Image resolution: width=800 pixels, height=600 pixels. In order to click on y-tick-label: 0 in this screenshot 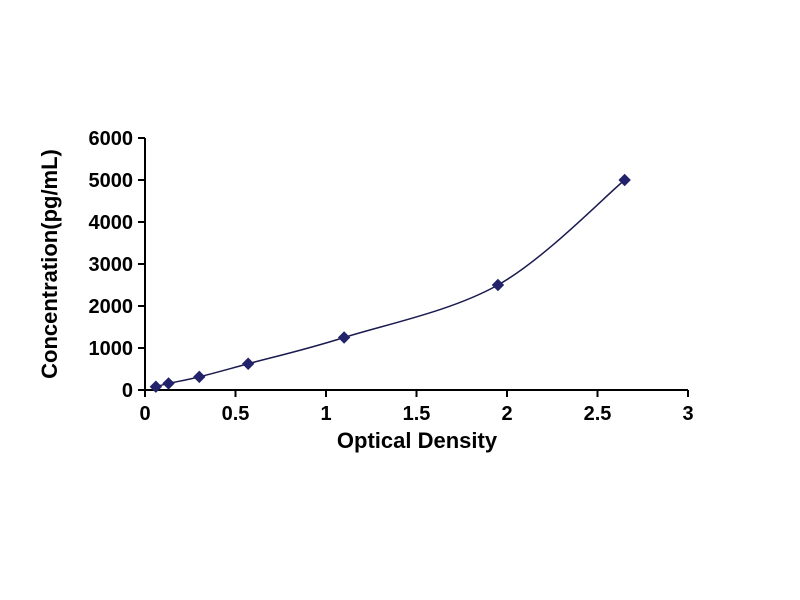, I will do `click(127, 391)`.